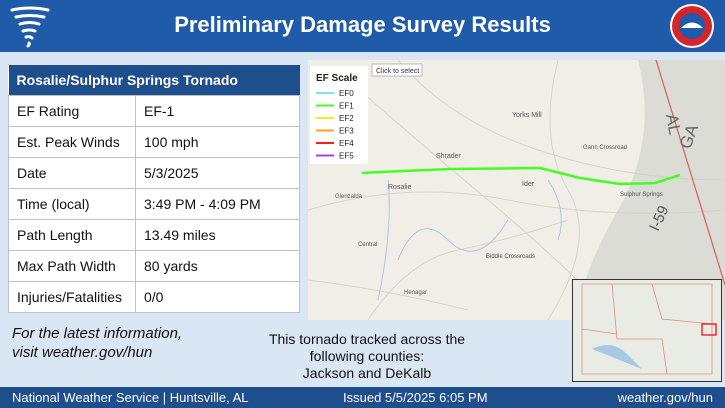 The image size is (725, 408). What do you see at coordinates (217, 204) in the screenshot?
I see `row-value: 3:49 PM - 4:09 PM` at bounding box center [217, 204].